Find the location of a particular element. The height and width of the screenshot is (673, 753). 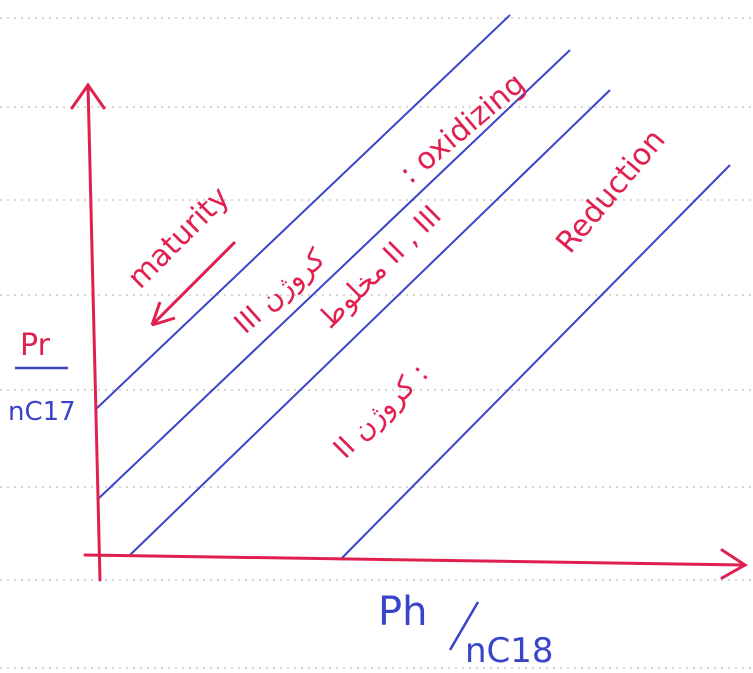

zone-label: II کروژن : is located at coordinates (381, 411).